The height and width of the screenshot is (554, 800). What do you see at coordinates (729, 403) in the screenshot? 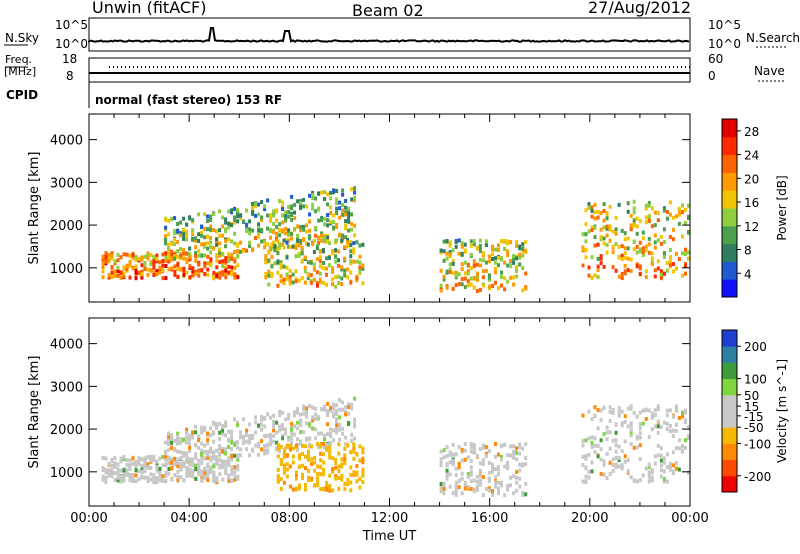
I see `colorbar-segment` at bounding box center [729, 403].